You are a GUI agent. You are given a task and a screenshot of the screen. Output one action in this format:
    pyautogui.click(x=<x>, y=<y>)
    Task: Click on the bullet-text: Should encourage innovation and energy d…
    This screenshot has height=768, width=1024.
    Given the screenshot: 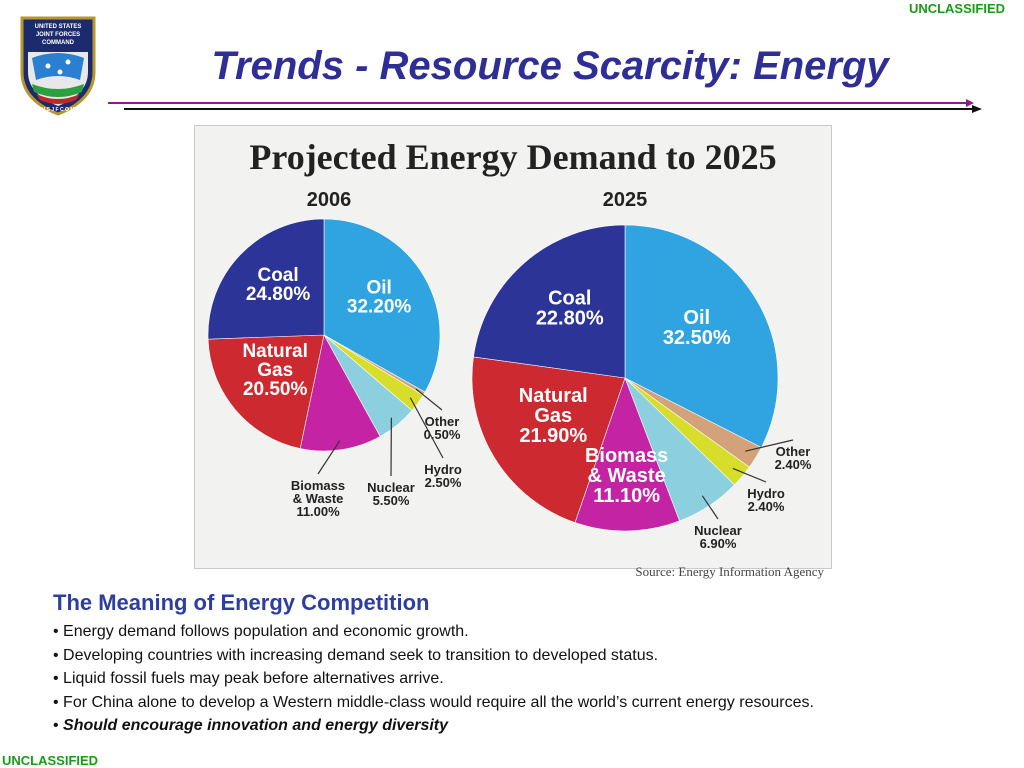 What is the action you would take?
    pyautogui.click(x=256, y=725)
    